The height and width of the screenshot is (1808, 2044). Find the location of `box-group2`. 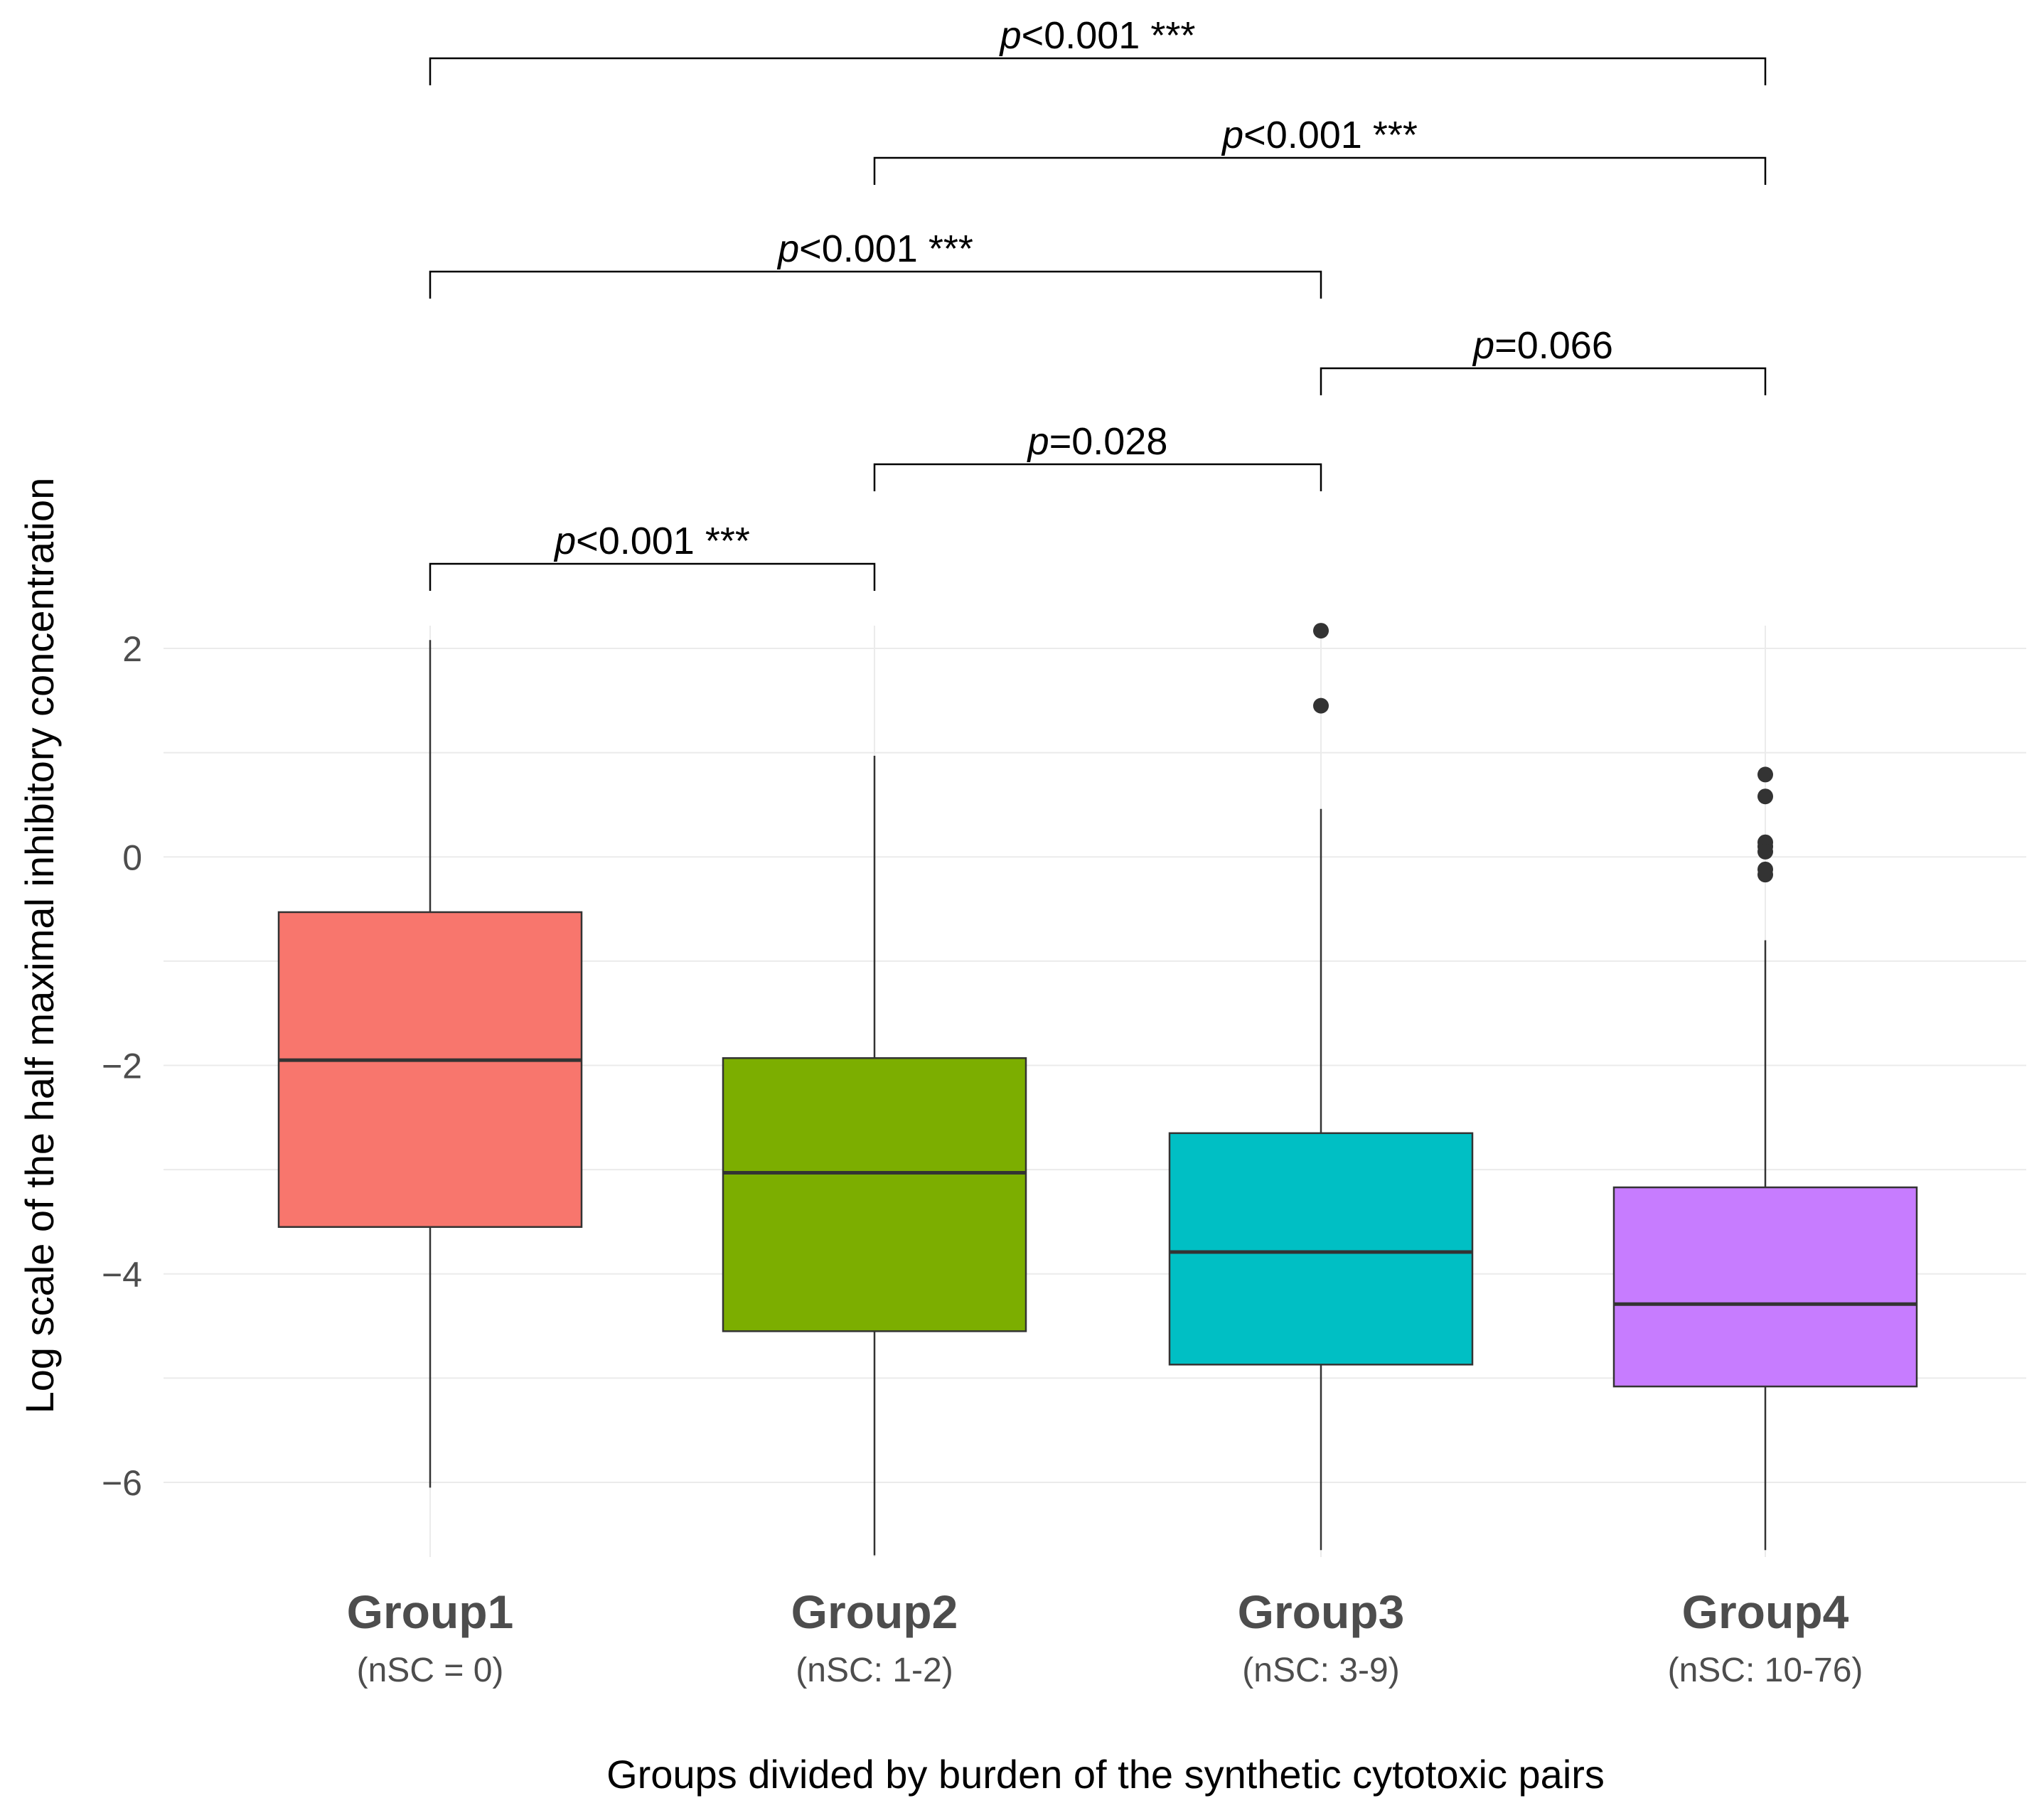

box-group2 is located at coordinates (874, 1156).